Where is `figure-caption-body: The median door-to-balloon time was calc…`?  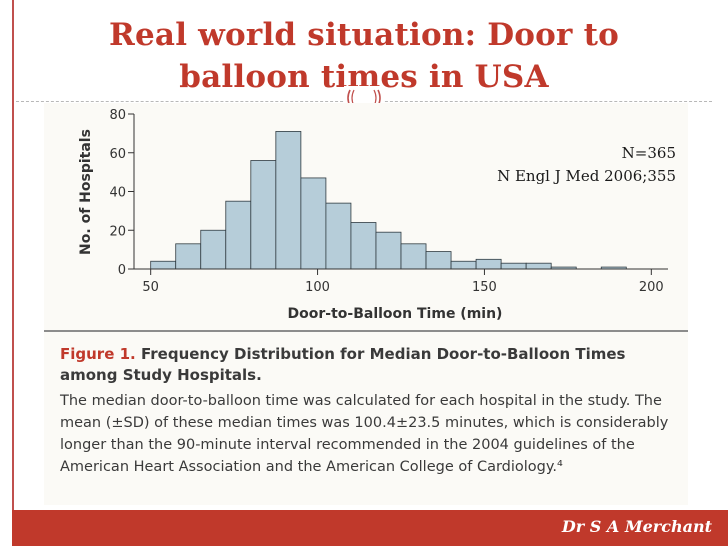 figure-caption-body: The median door-to-balloon time was calc… is located at coordinates (364, 434).